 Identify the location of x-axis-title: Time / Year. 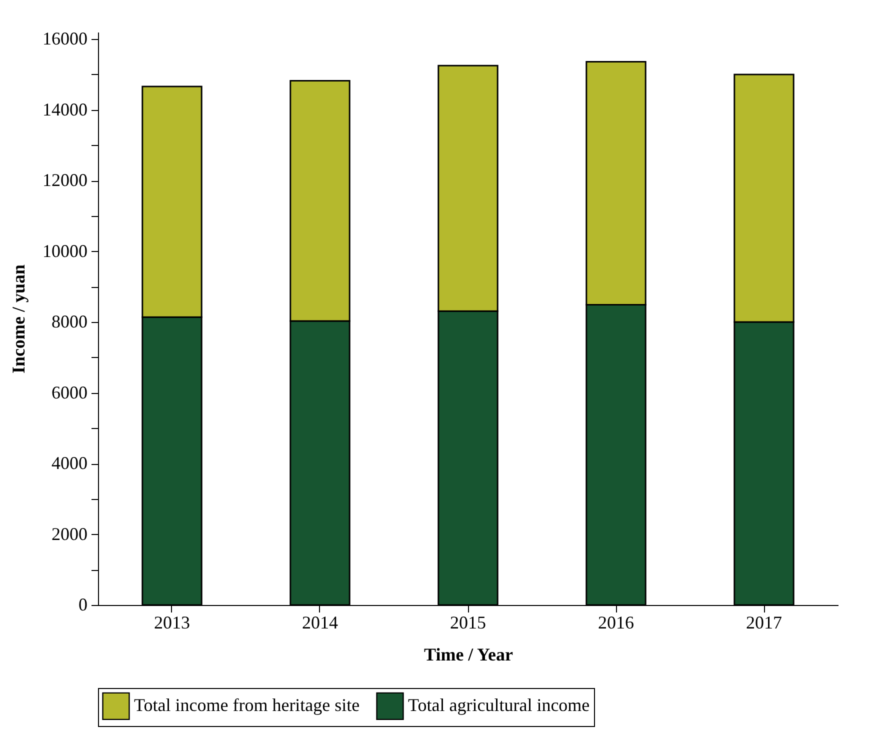
(468, 654).